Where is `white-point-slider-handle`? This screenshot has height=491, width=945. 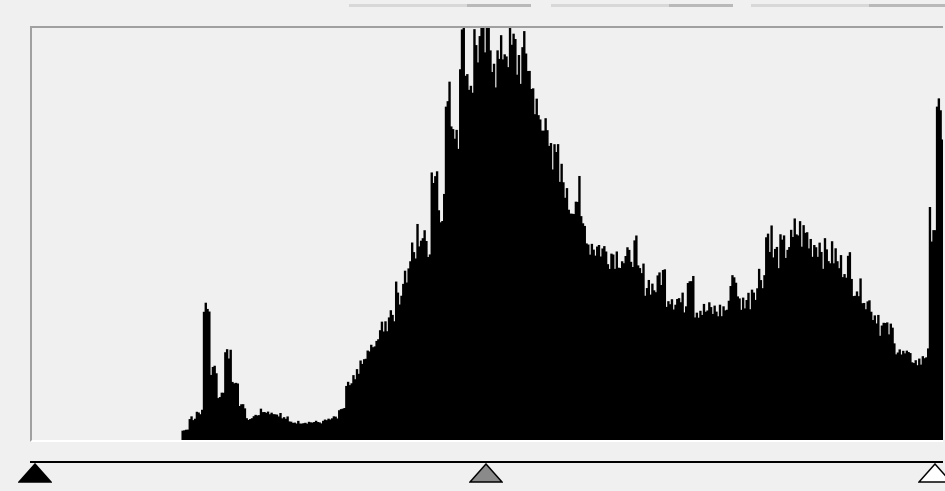 white-point-slider-handle is located at coordinates (931, 473).